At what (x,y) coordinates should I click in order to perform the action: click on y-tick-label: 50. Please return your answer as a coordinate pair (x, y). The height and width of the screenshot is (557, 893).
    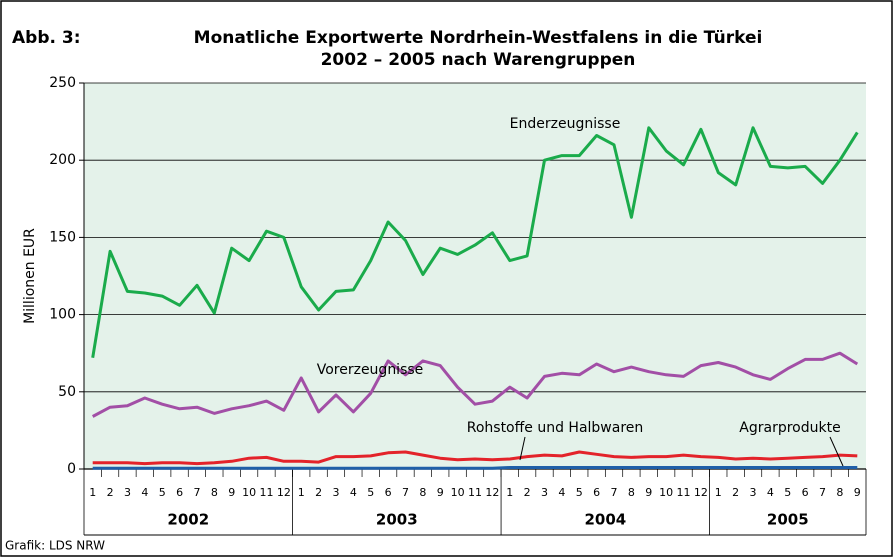
    Looking at the image, I should click on (67, 392).